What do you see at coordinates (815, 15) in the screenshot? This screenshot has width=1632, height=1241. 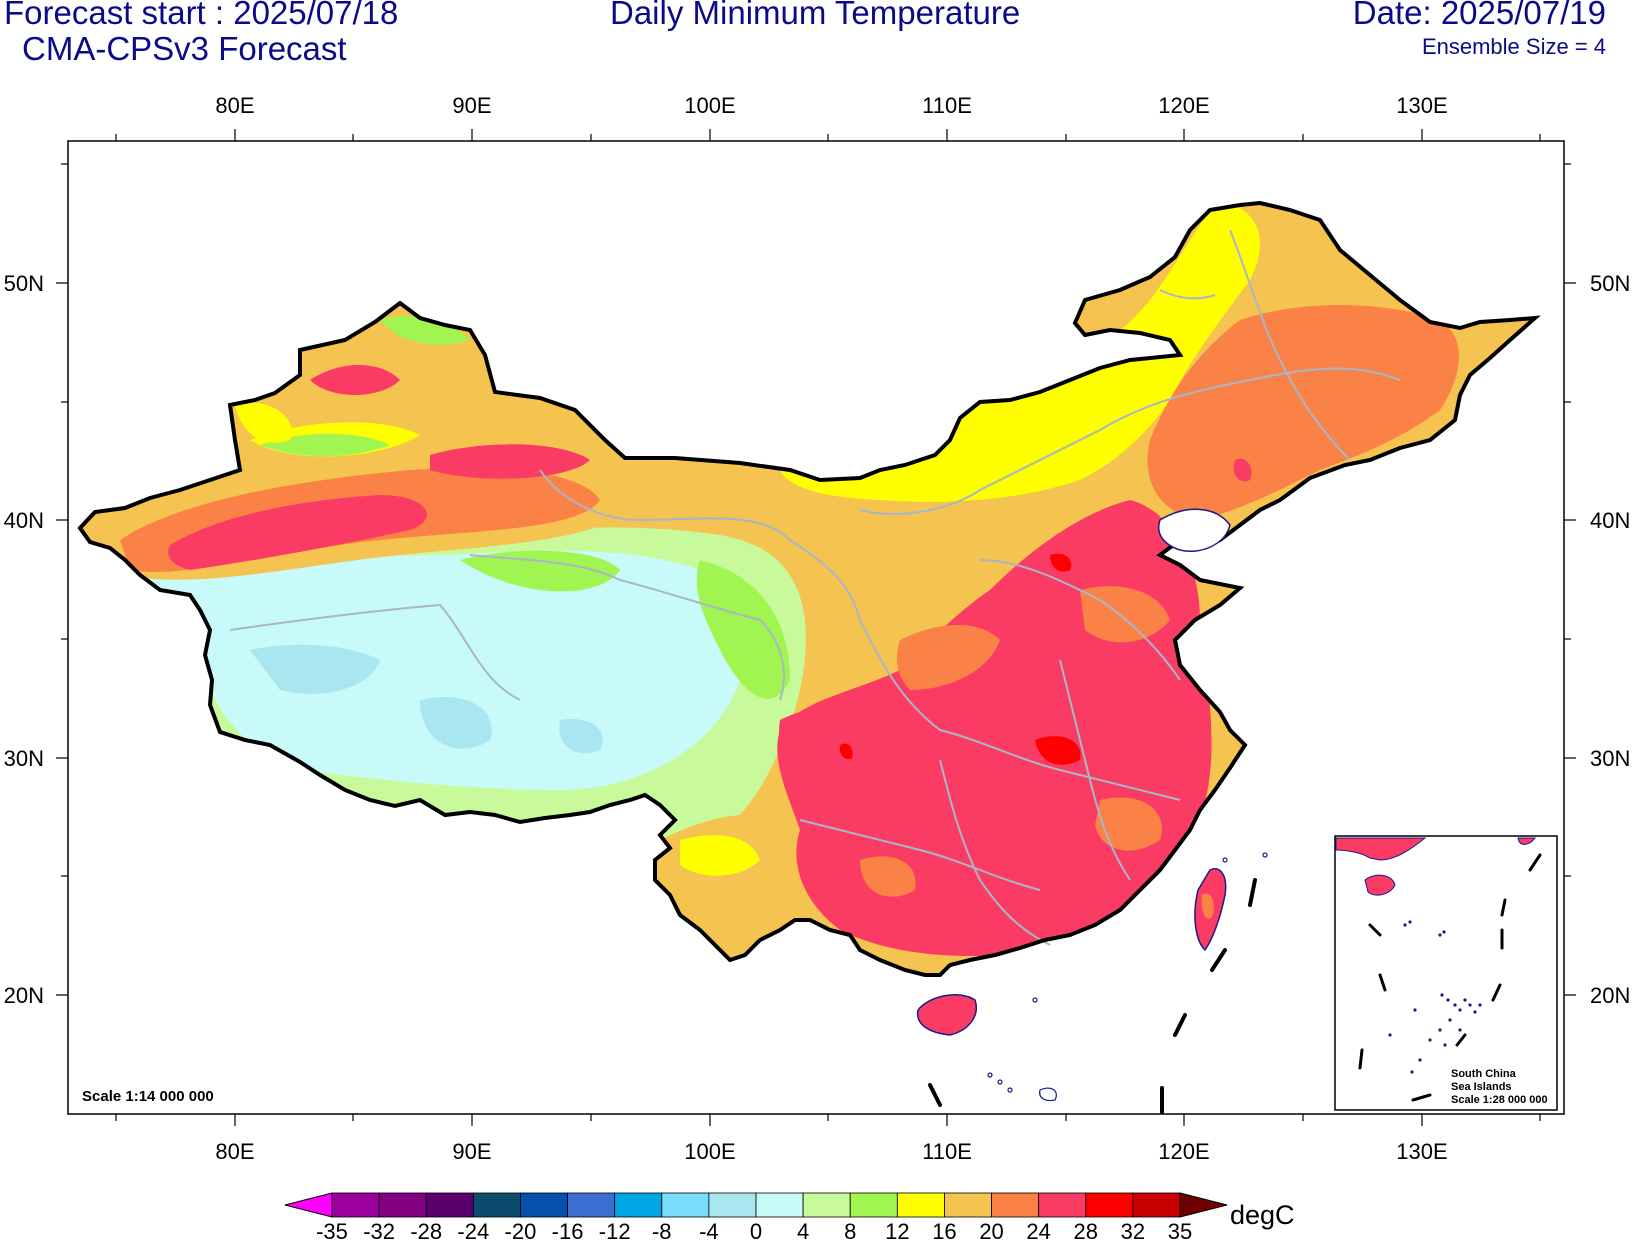 I see `page-title: Daily Minimum Temperature` at bounding box center [815, 15].